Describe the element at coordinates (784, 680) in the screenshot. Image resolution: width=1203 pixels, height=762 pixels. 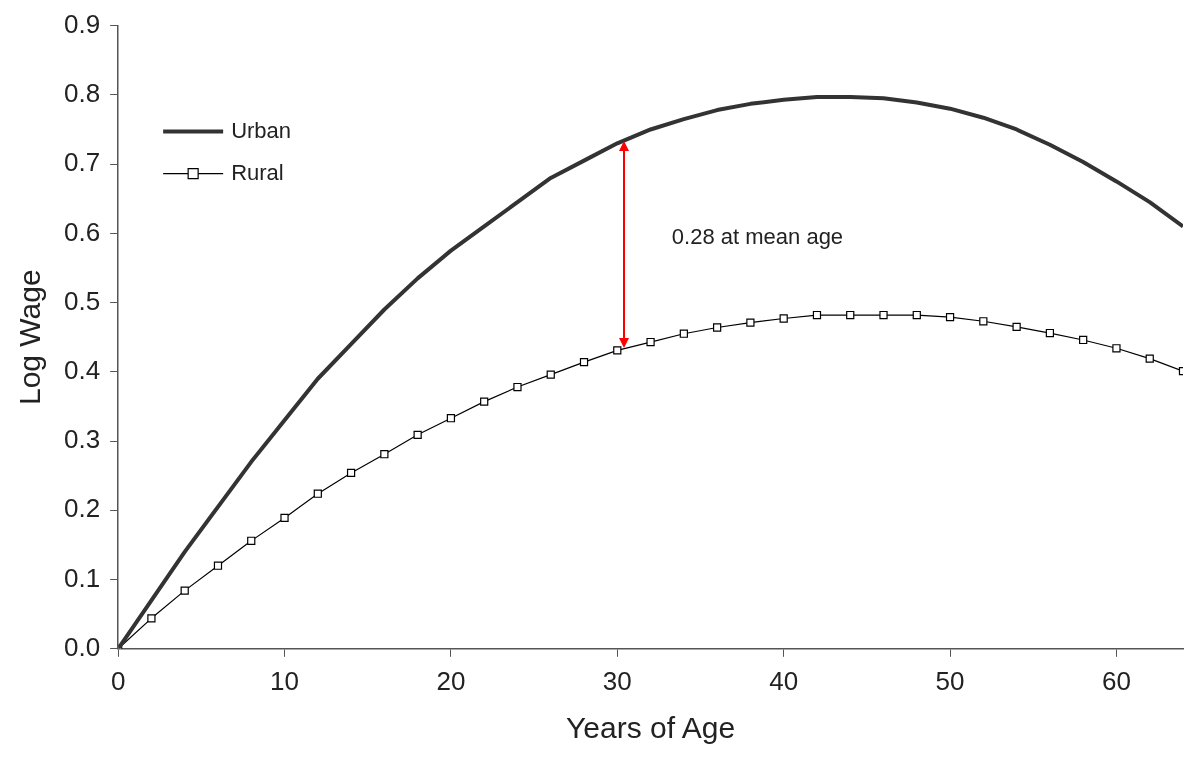
I see `x-tick-label: 40` at that location.